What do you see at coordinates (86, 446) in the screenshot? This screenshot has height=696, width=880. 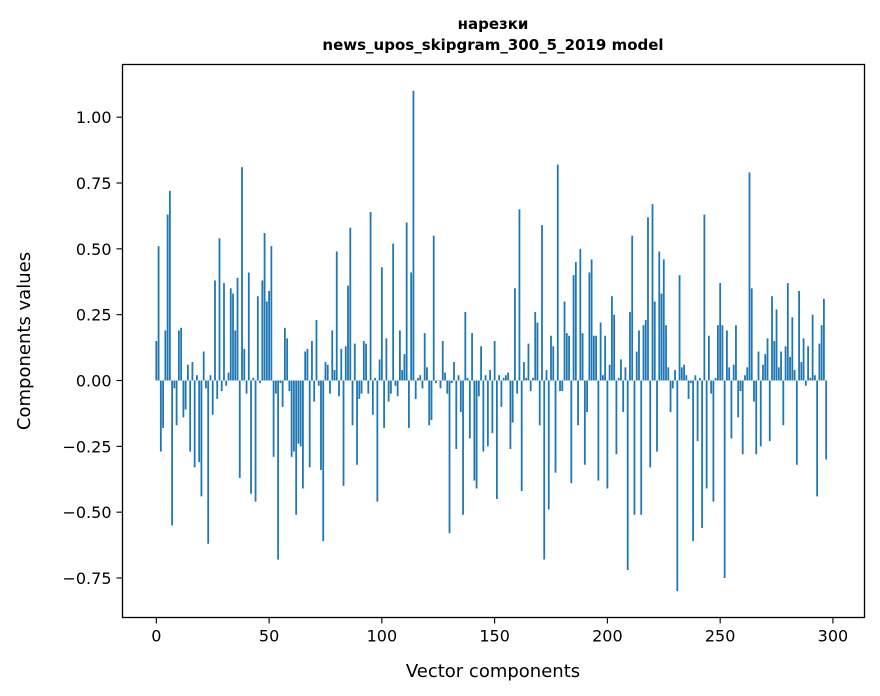 I see `y-tick-label: −0.25` at bounding box center [86, 446].